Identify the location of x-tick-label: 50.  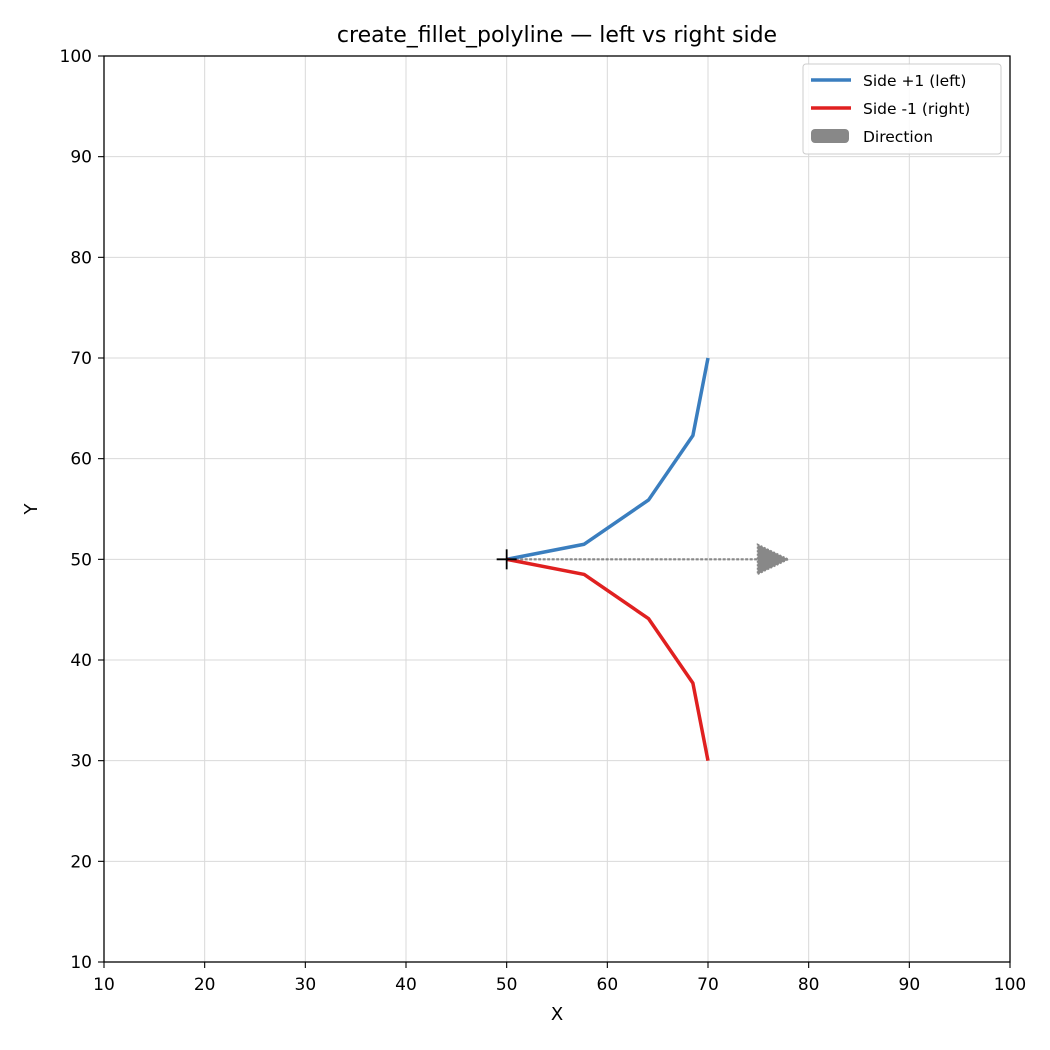
(507, 985).